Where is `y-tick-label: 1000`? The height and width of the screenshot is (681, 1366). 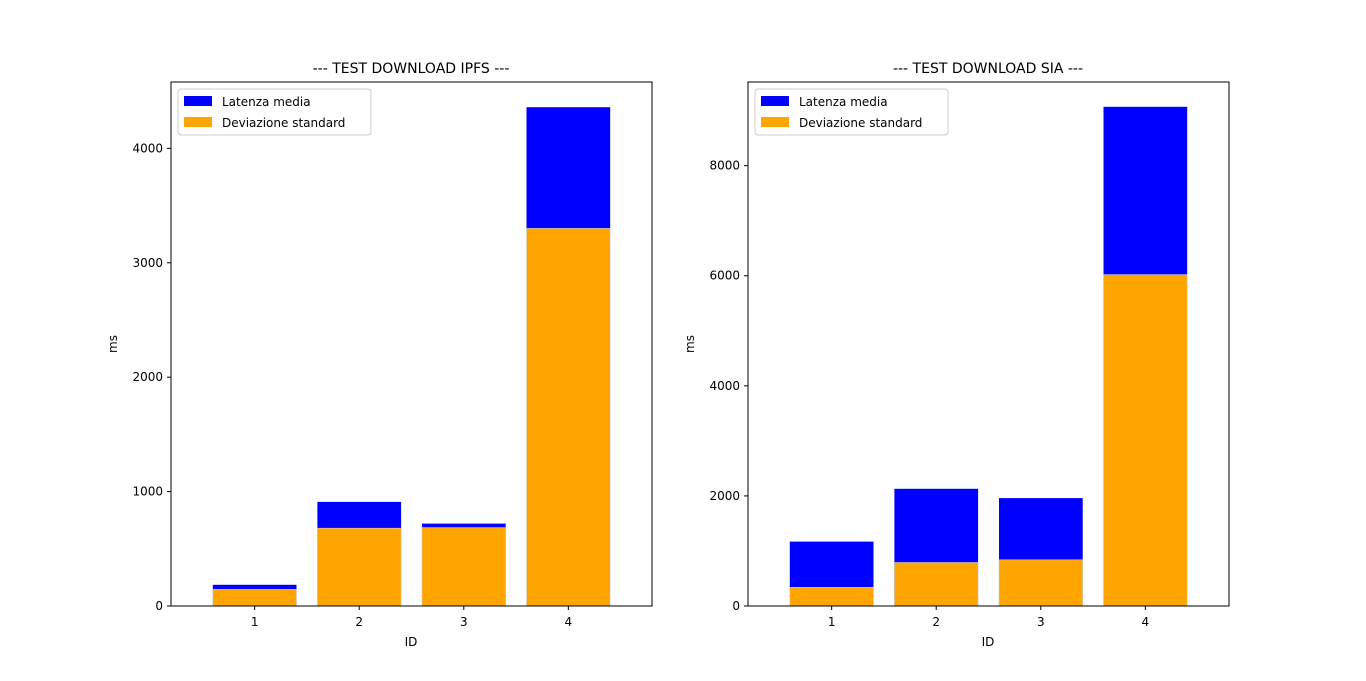
y-tick-label: 1000 is located at coordinates (147, 492).